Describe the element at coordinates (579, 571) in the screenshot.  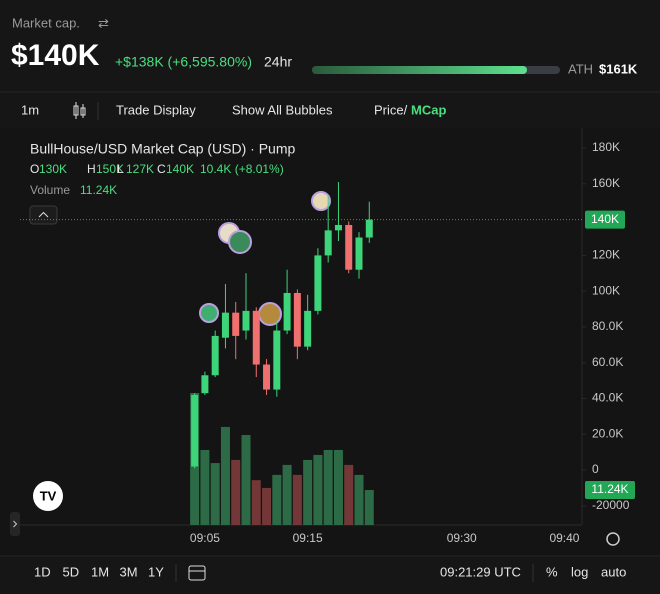
I see `log-toggle: log` at that location.